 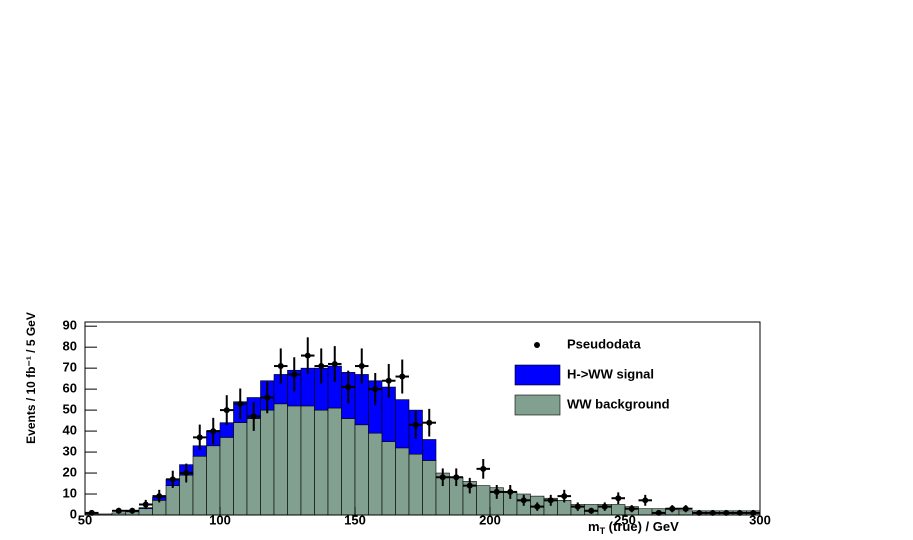 What do you see at coordinates (537, 345) in the screenshot?
I see `legend-marker` at bounding box center [537, 345].